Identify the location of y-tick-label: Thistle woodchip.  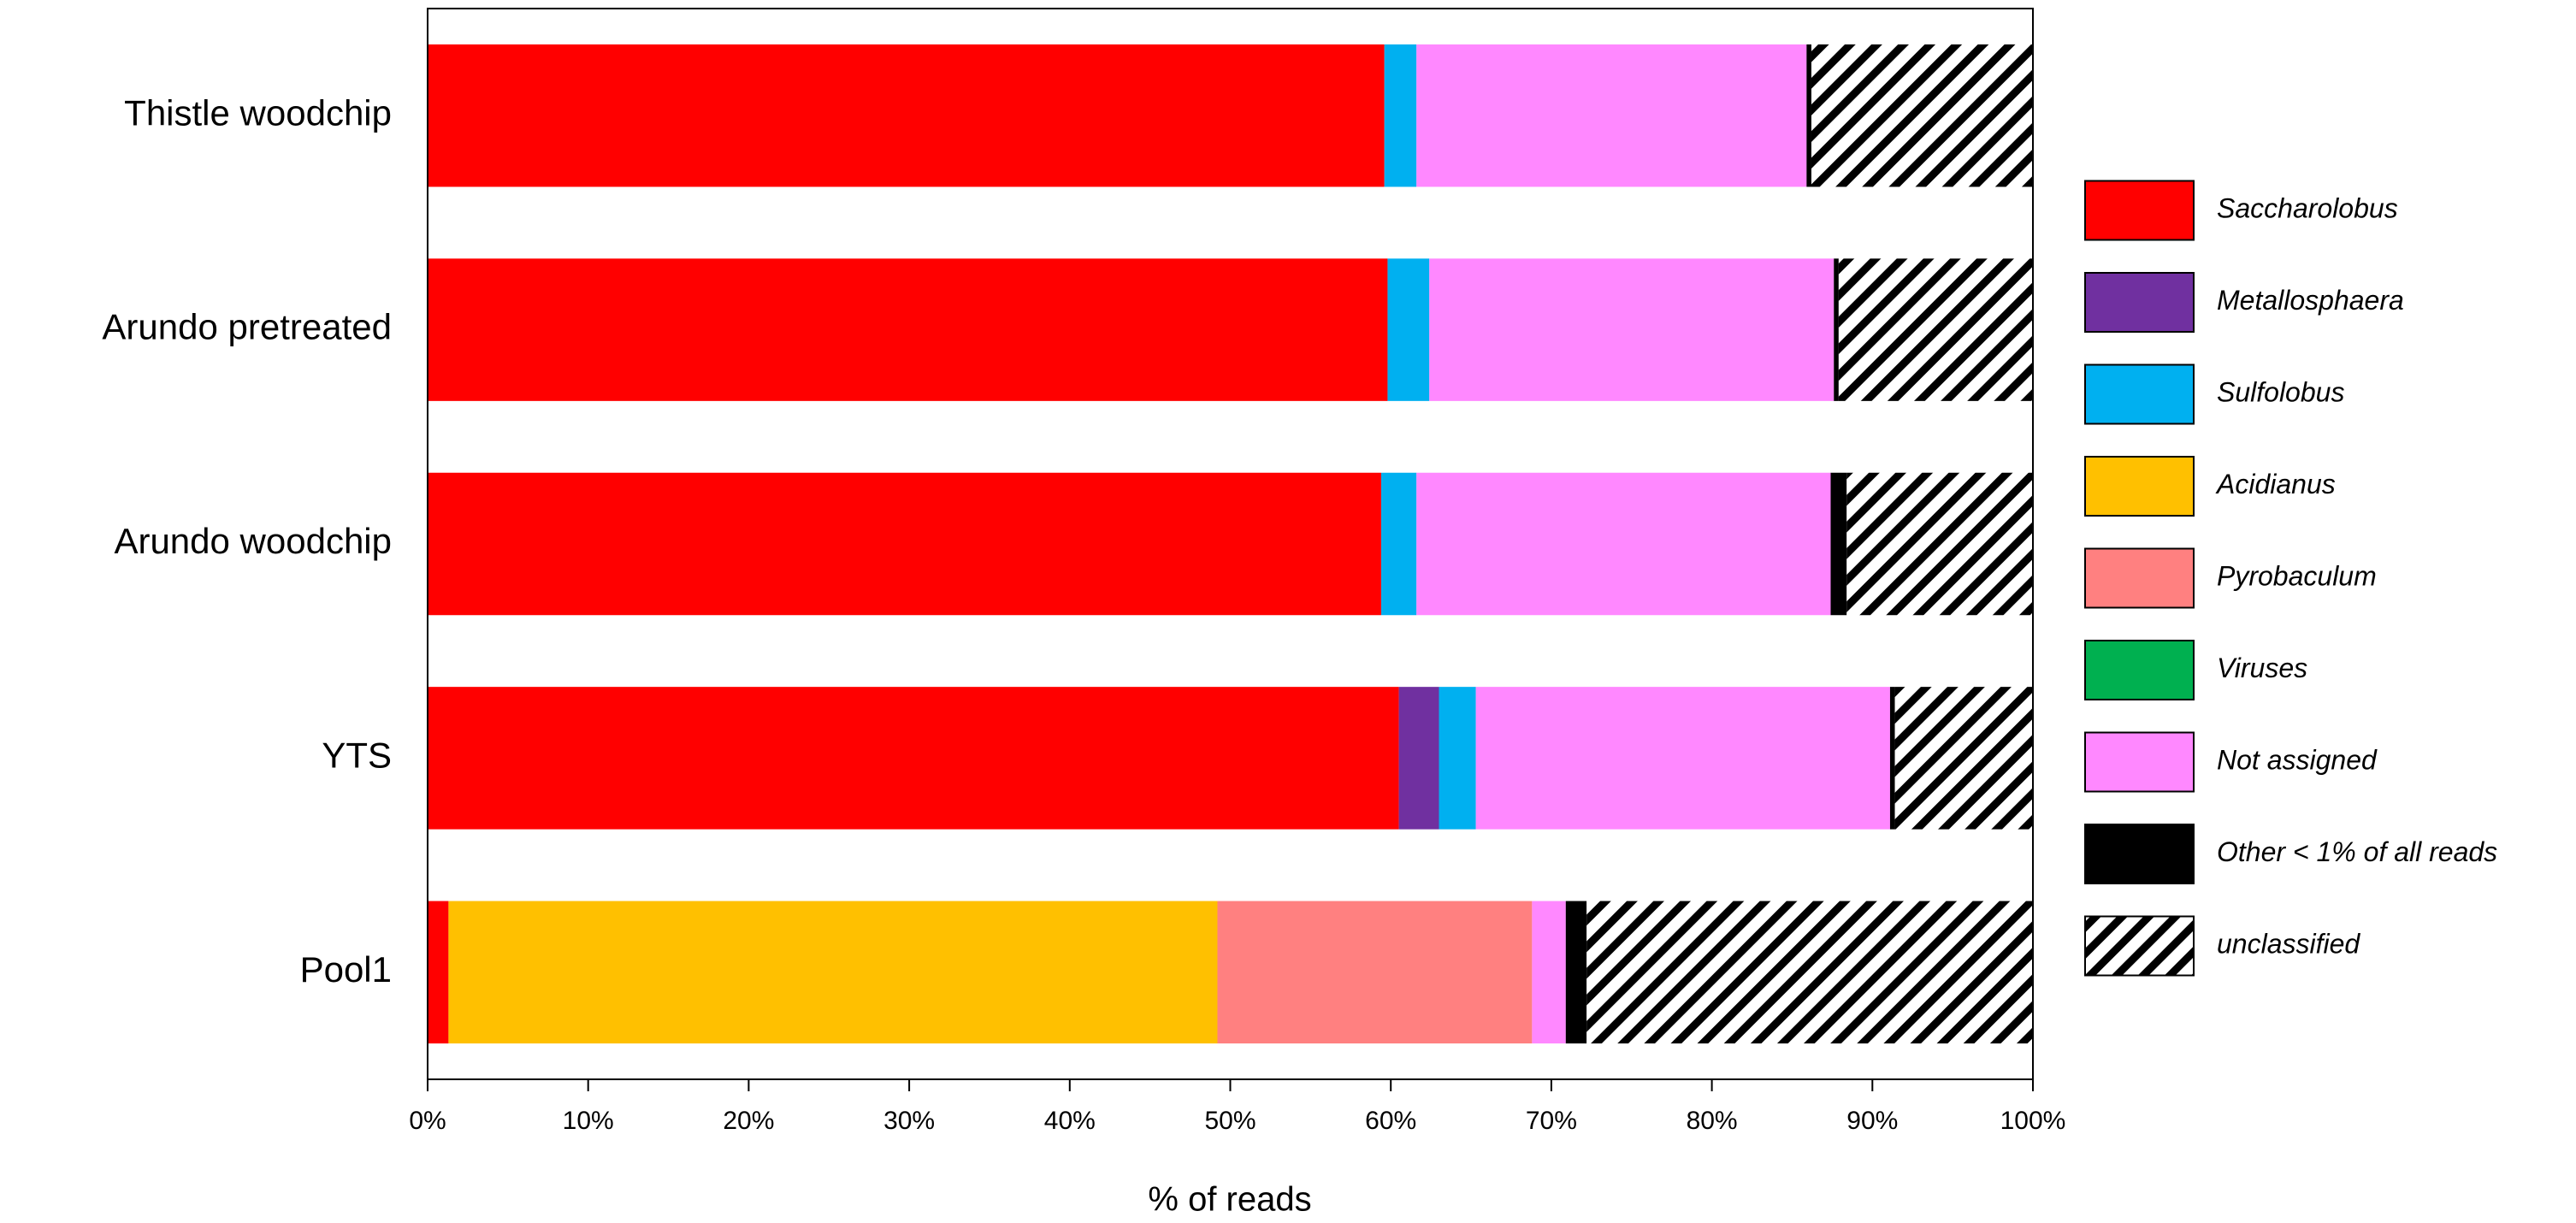
(258, 113).